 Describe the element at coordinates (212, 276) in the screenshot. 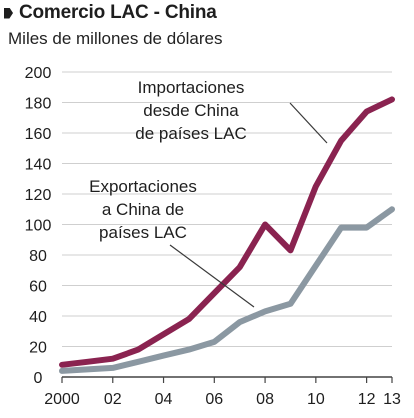

I see `exports-leader-line` at that location.